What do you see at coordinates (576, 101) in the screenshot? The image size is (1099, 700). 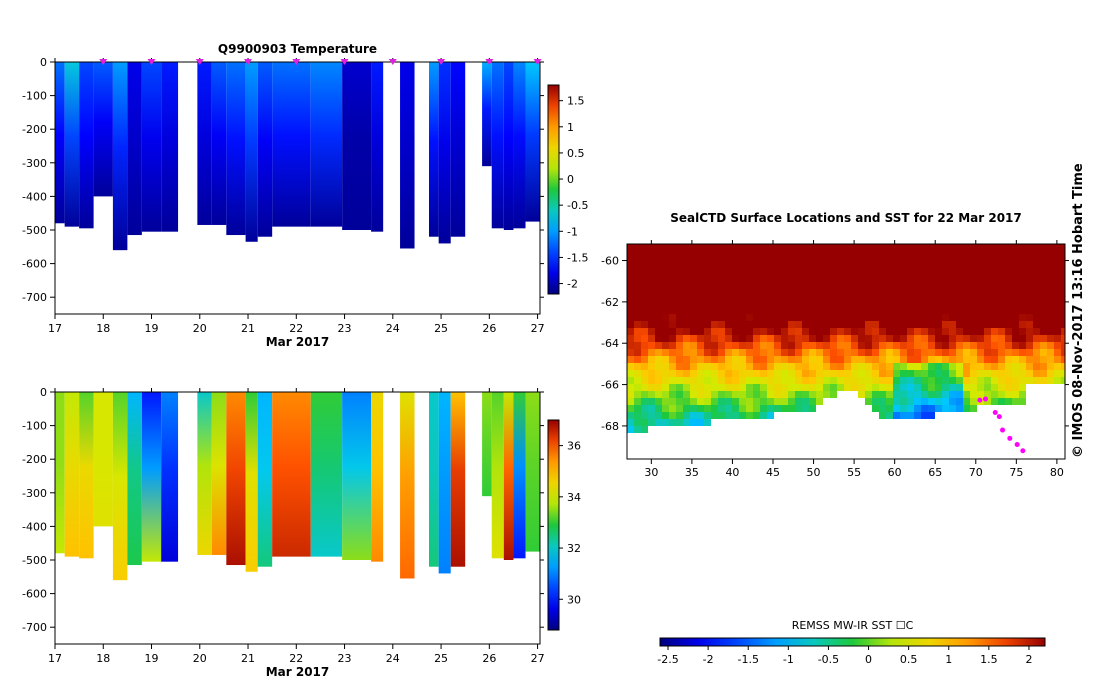 I see `colorbar-tick-label: 1.5` at bounding box center [576, 101].